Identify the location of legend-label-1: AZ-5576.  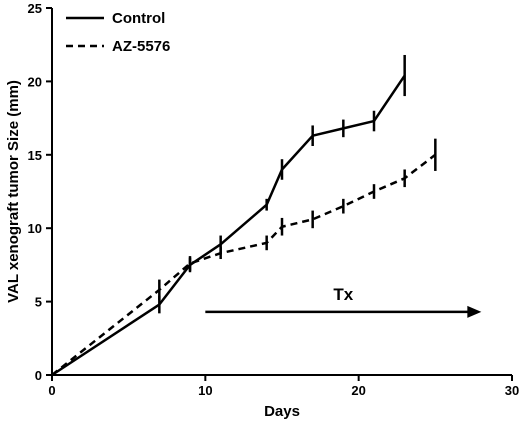
(141, 46).